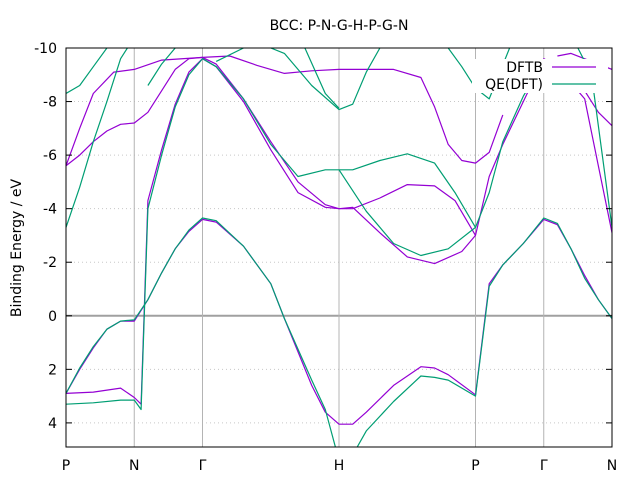  What do you see at coordinates (339, 466) in the screenshot?
I see `x-tick-label: H` at bounding box center [339, 466].